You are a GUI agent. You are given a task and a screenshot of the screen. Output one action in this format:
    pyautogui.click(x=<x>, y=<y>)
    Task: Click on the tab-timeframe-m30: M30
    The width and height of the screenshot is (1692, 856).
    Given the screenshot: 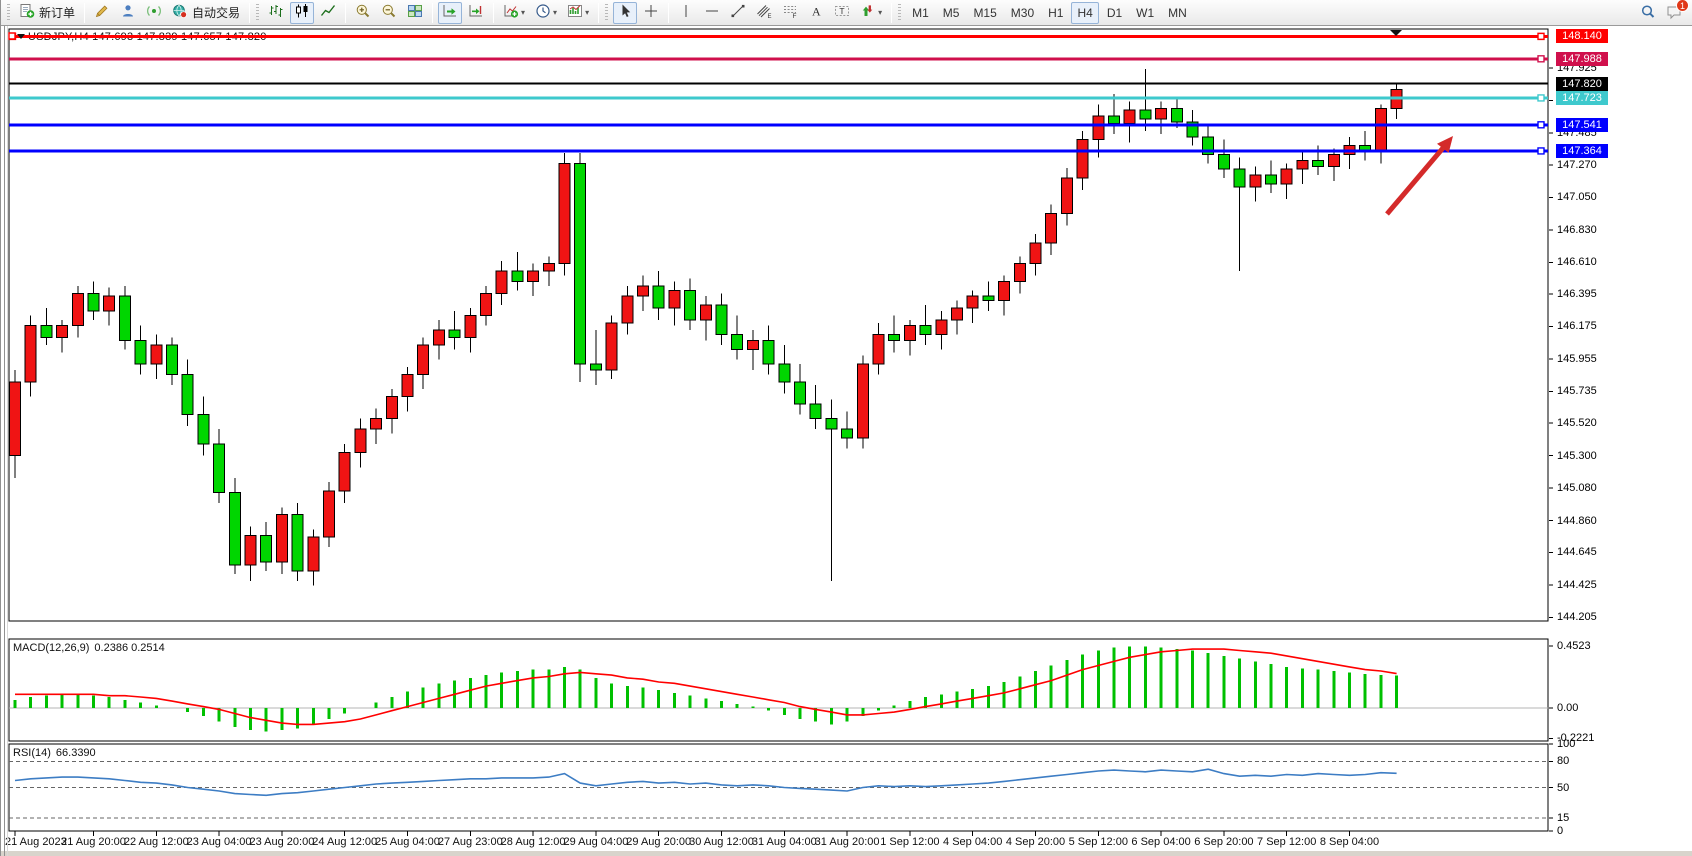 What is the action you would take?
    pyautogui.click(x=1022, y=12)
    